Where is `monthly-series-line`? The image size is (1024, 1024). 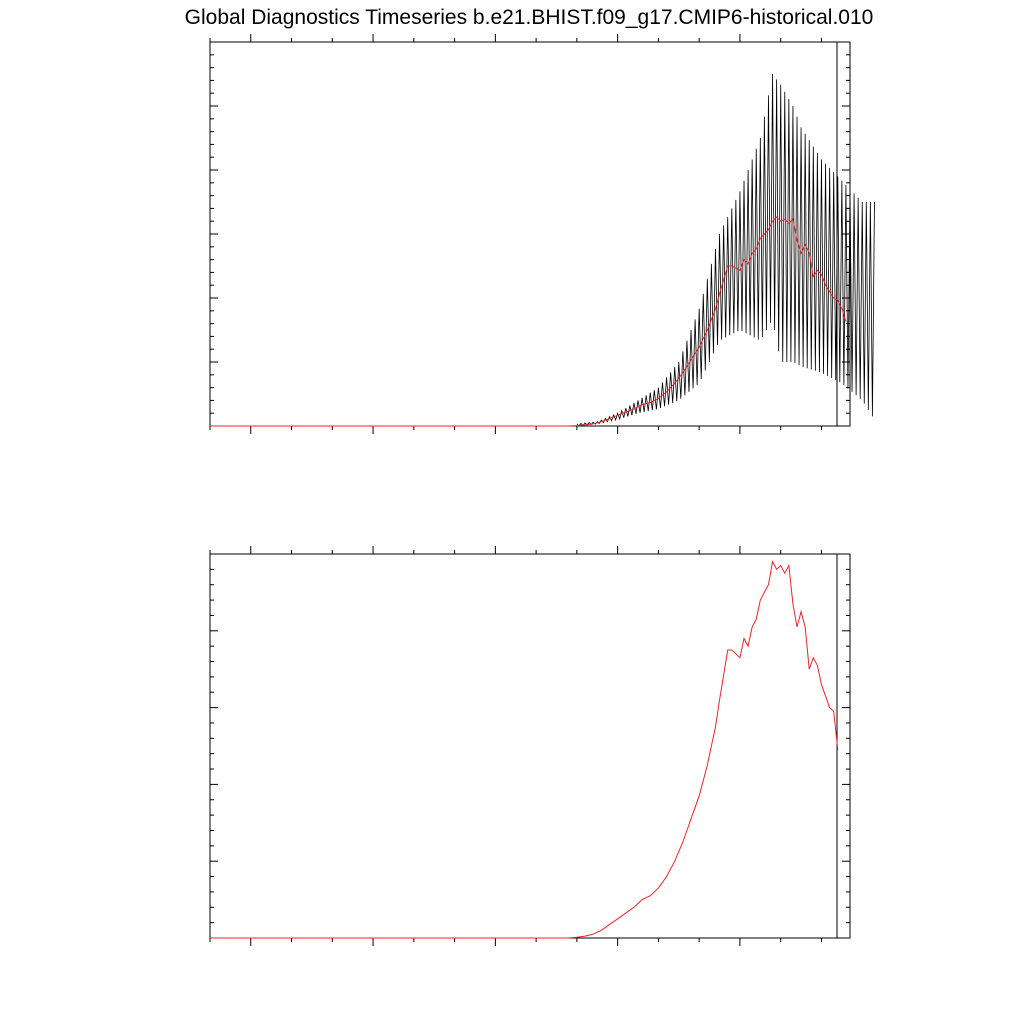
monthly-series-line is located at coordinates (725, 250).